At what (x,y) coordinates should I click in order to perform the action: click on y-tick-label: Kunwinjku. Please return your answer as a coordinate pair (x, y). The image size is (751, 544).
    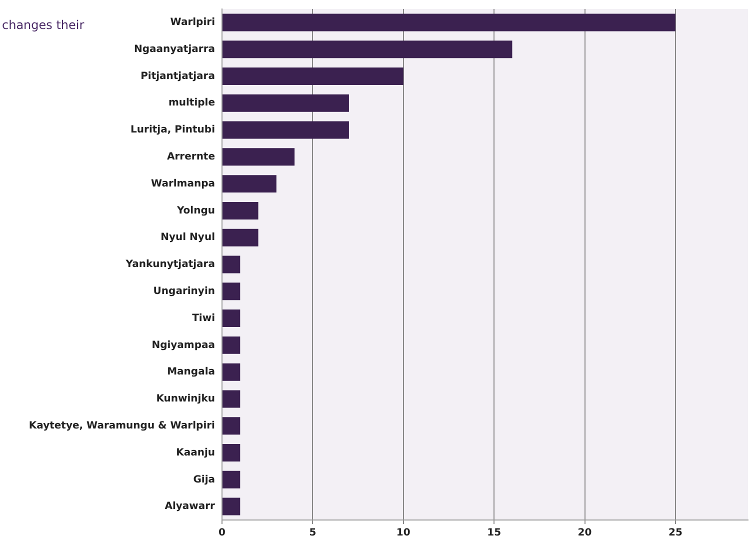
    Looking at the image, I should click on (185, 399).